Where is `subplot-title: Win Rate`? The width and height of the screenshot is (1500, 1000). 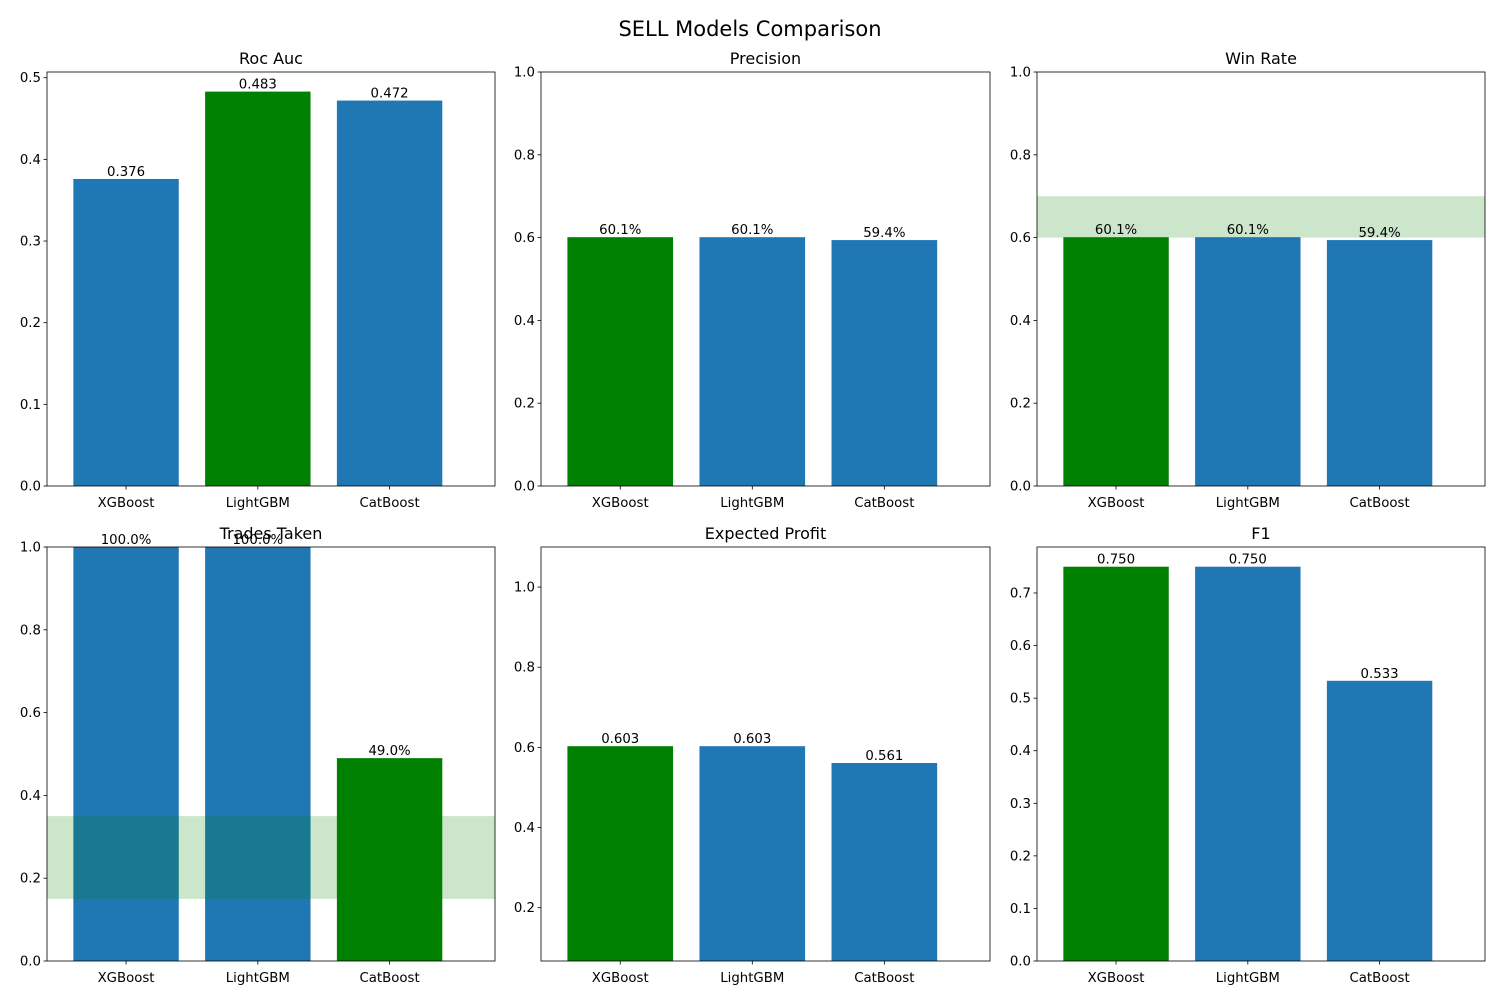
subplot-title: Win Rate is located at coordinates (1261, 58).